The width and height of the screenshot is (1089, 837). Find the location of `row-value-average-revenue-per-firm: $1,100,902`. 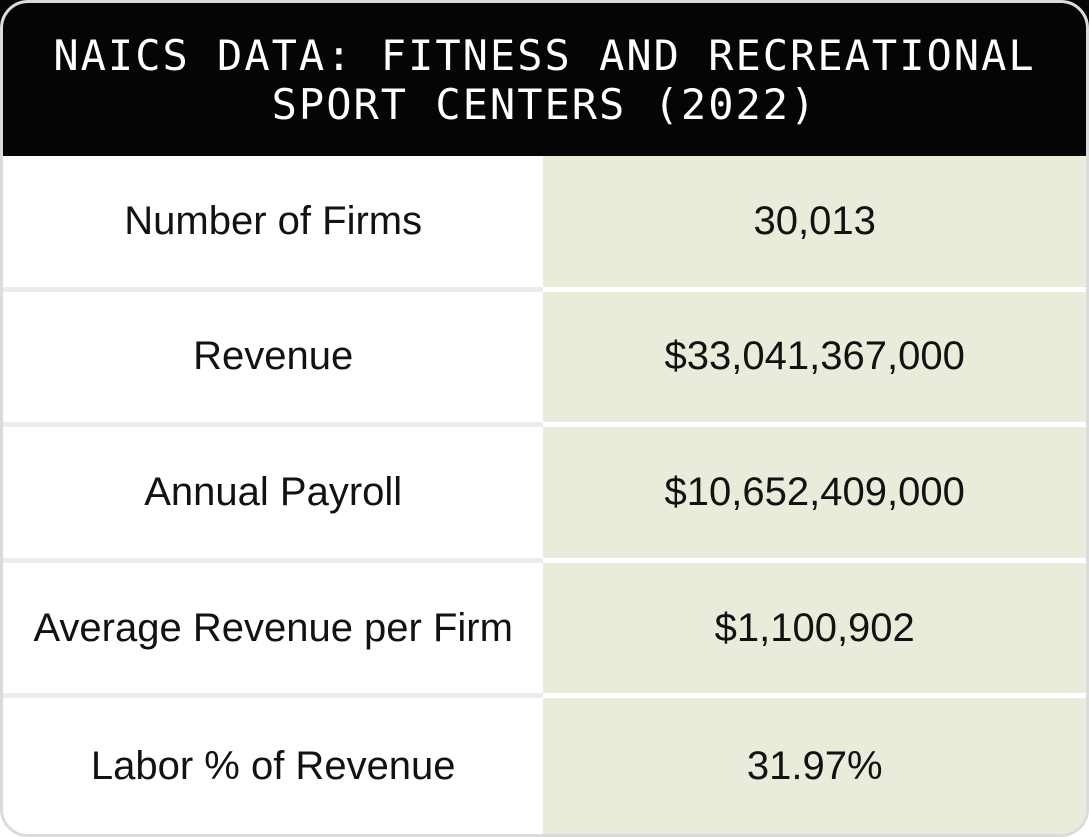

row-value-average-revenue-per-firm: $1,100,902 is located at coordinates (814, 630).